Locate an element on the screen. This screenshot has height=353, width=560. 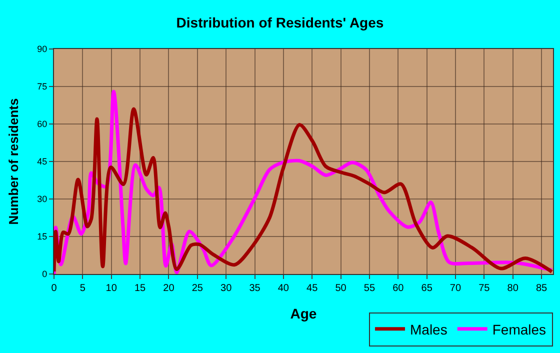
x-tick-label: 50 is located at coordinates (341, 288).